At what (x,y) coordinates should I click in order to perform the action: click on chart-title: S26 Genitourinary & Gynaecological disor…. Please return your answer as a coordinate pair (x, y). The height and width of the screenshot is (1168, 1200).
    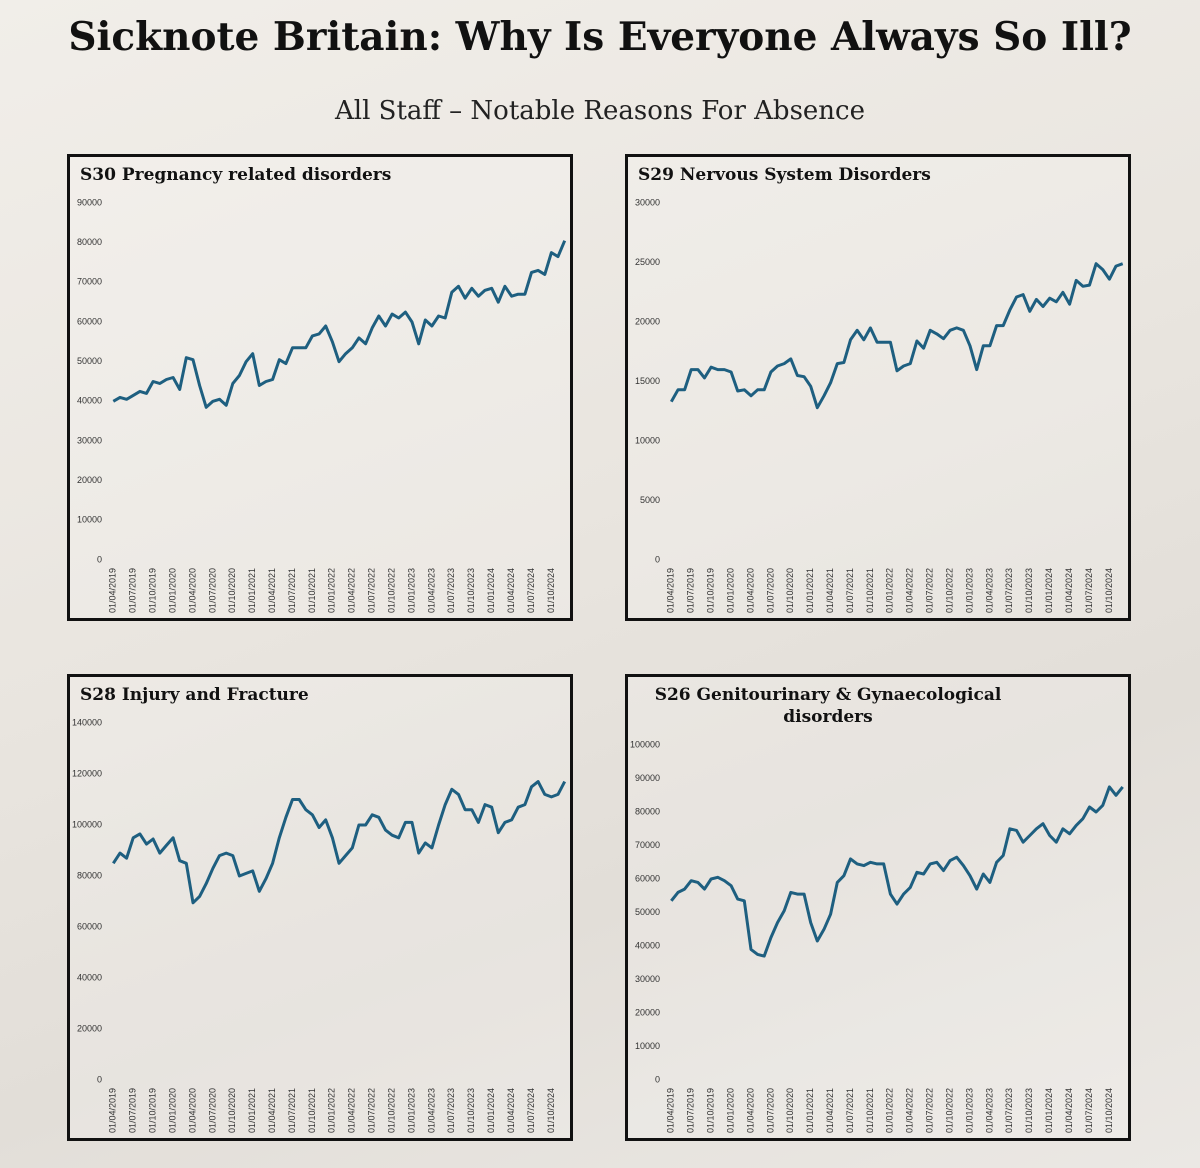
    Looking at the image, I should click on (828, 706).